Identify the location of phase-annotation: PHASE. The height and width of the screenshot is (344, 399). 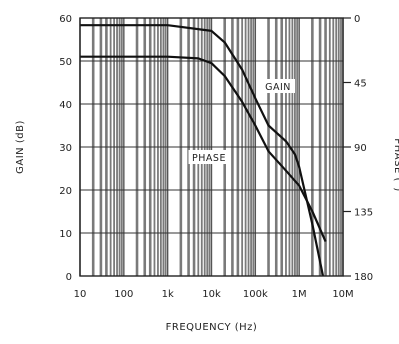
(209, 158).